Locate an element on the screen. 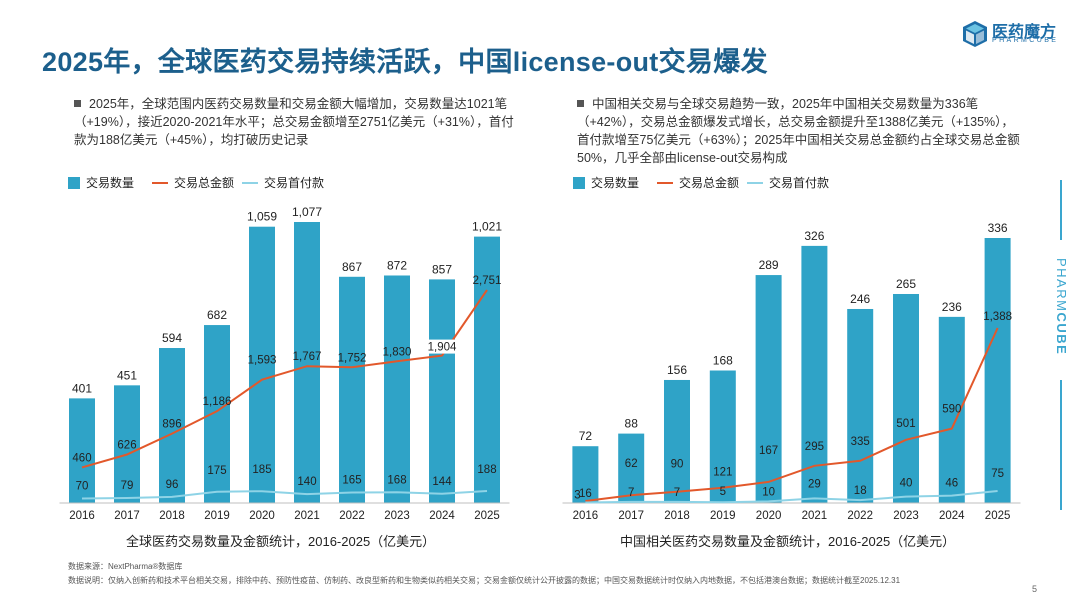  upfront-label-2023: 40 is located at coordinates (906, 484).